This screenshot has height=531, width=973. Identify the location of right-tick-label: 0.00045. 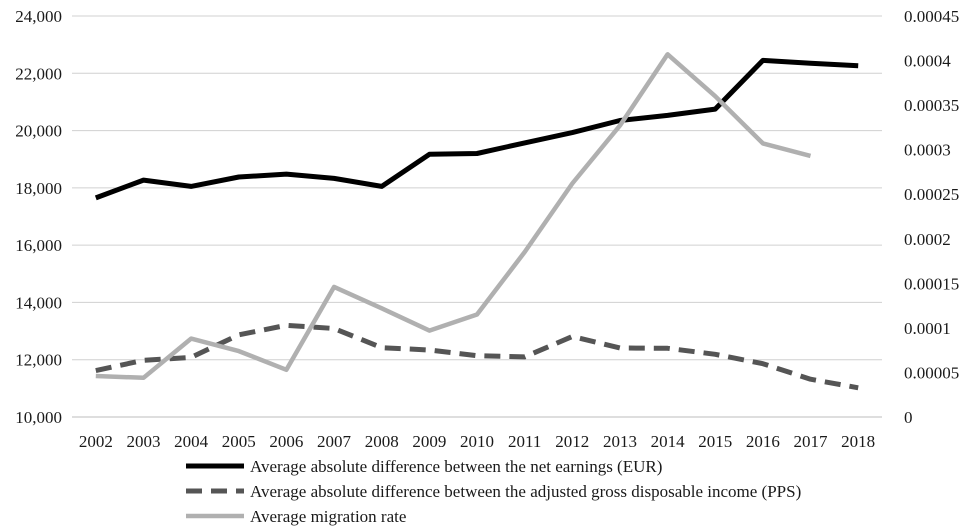
(931, 16).